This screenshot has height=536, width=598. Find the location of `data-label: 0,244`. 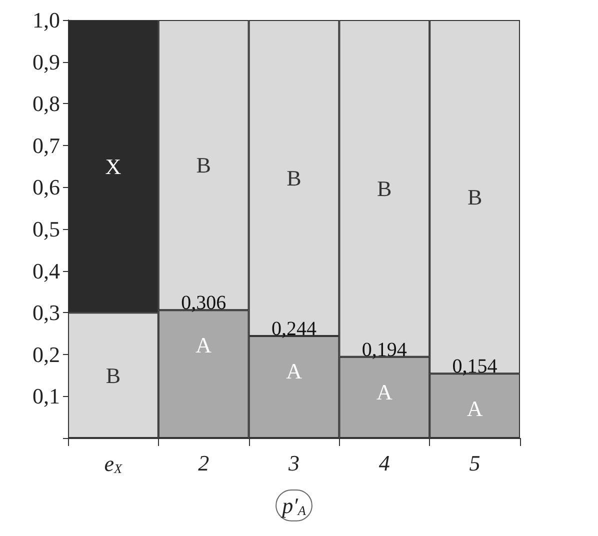

data-label: 0,244 is located at coordinates (294, 329).